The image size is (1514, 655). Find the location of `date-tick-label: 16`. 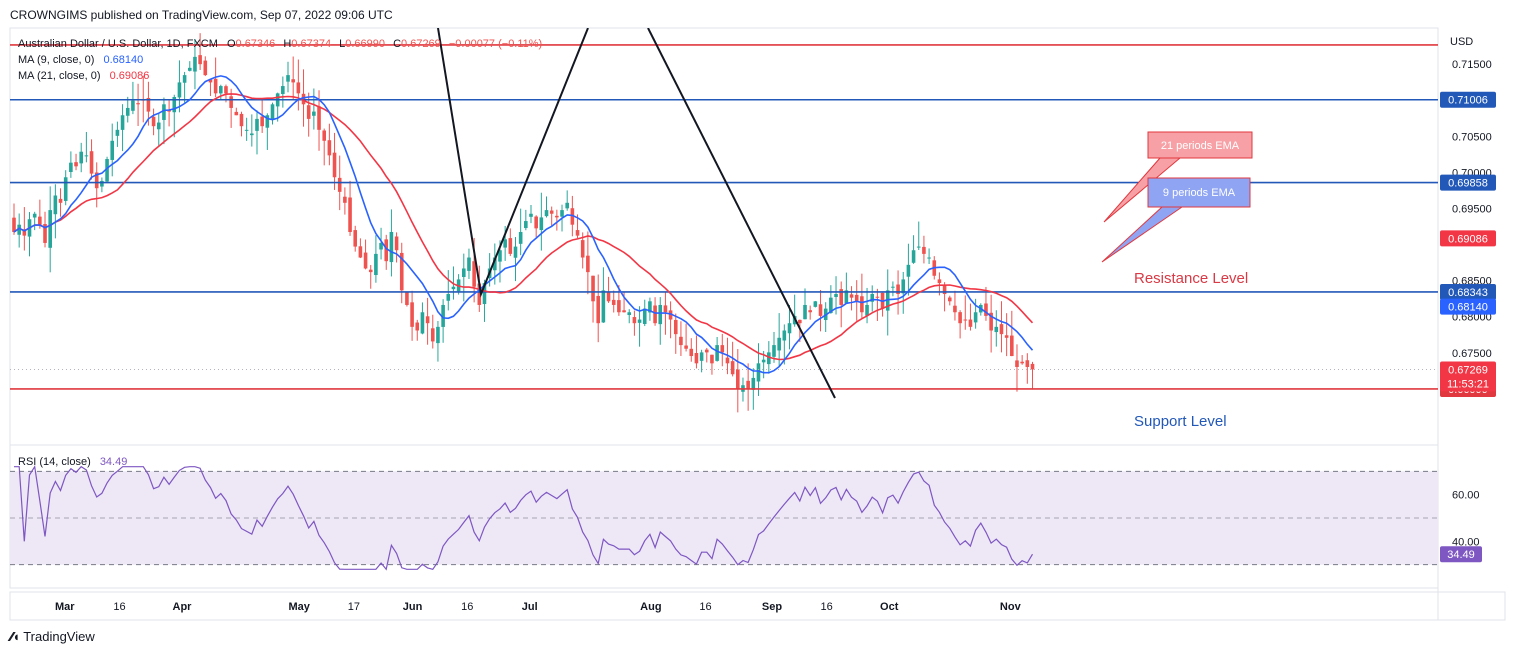

date-tick-label: 16 is located at coordinates (827, 607).